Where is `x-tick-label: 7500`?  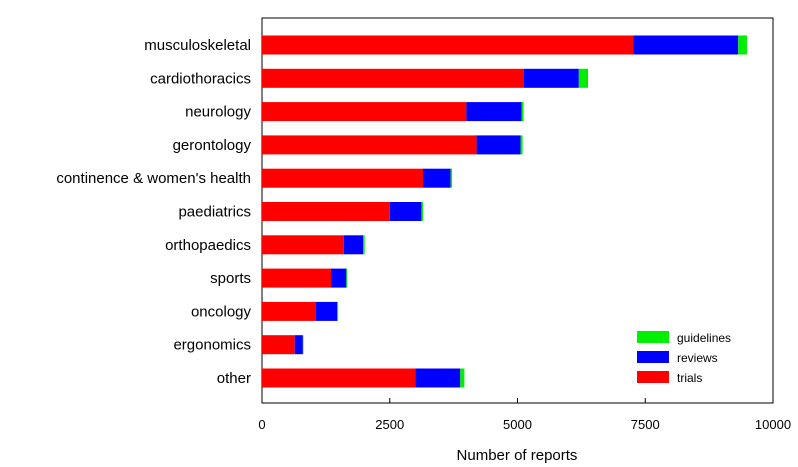
x-tick-label: 7500 is located at coordinates (645, 424).